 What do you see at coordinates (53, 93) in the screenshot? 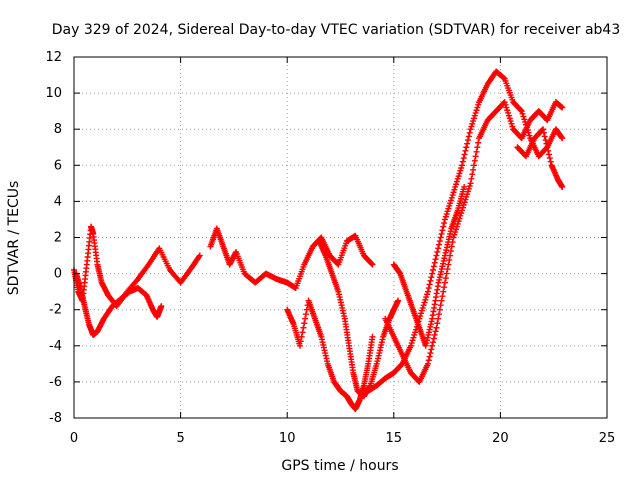
I see `y-tick-label: 10` at bounding box center [53, 93].